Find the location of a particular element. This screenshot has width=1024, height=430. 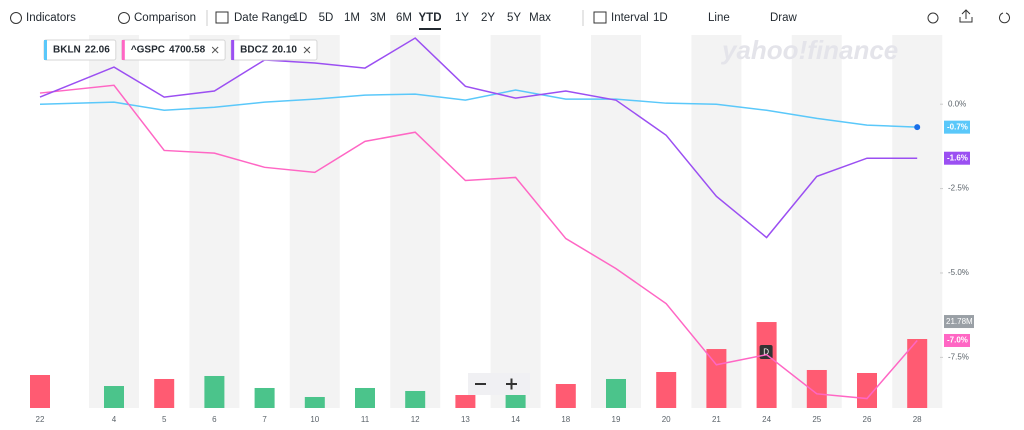

legend-chip: ^GSPC 4700.58 is located at coordinates (173, 50).